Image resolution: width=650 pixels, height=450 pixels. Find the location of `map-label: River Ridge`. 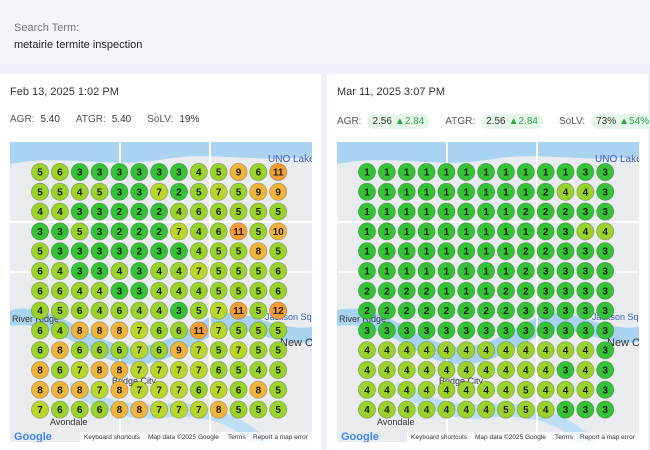

map-label: River Ridge is located at coordinates (362, 319).